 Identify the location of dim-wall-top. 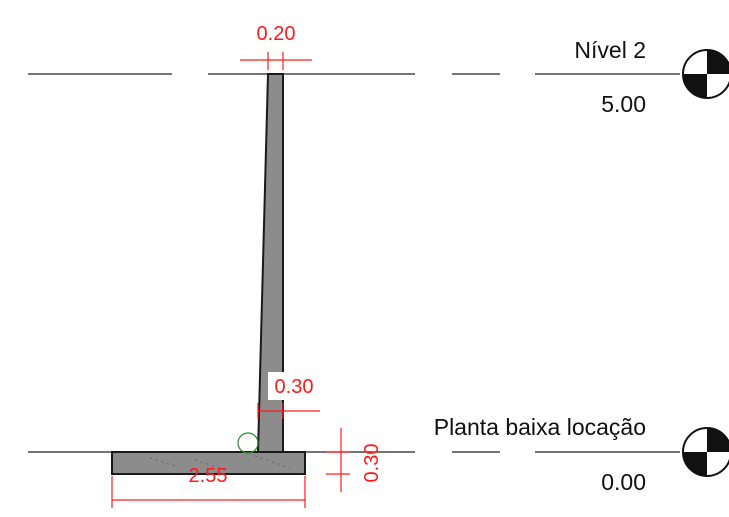
(276, 61).